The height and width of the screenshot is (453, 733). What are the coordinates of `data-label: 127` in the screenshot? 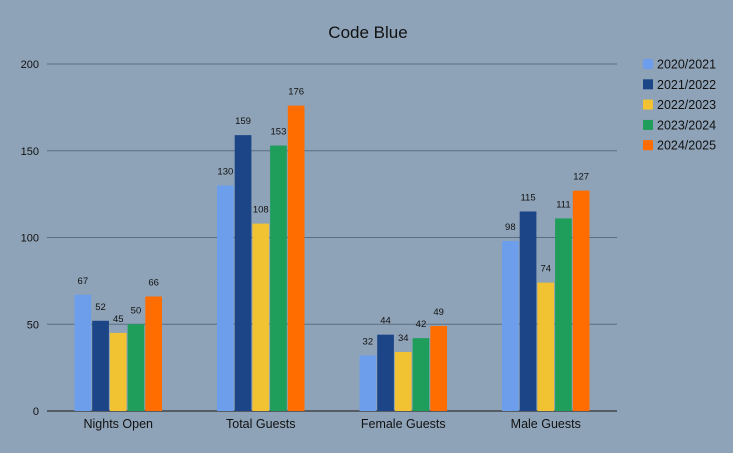 It's located at (581, 177).